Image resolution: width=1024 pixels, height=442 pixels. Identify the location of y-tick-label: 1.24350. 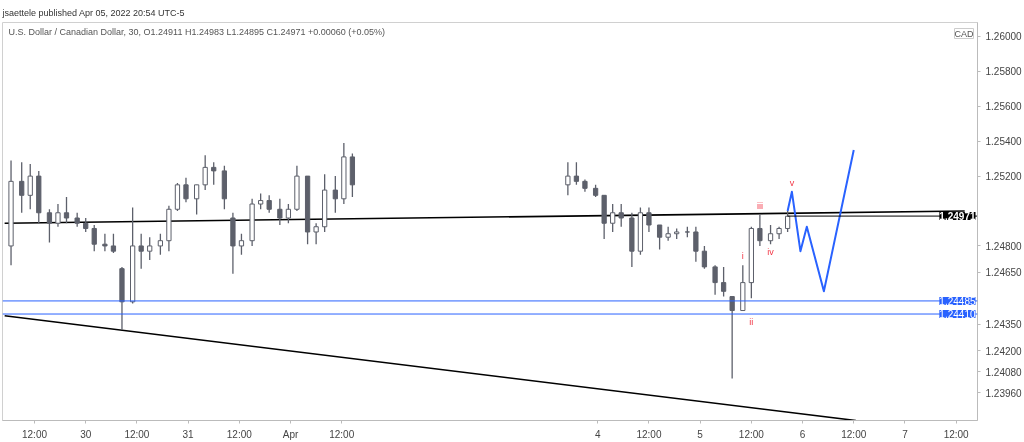
(1004, 325).